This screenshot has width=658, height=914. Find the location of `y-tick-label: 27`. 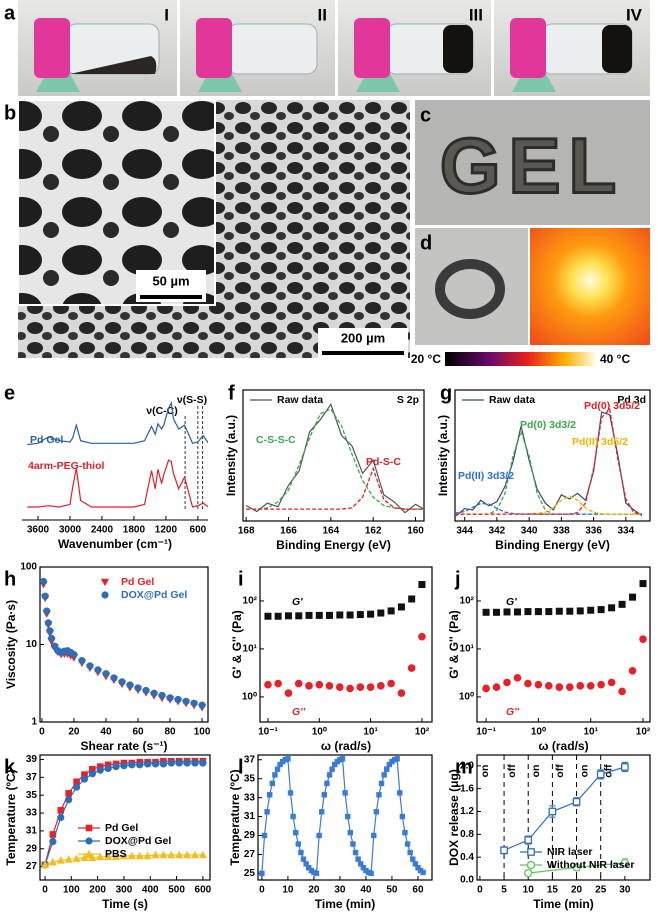

y-tick-label: 27 is located at coordinates (32, 866).